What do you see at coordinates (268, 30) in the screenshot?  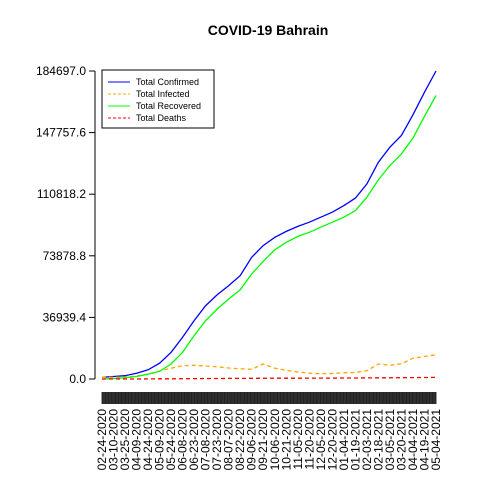 I see `chart-title: COVID-19 Bahrain` at bounding box center [268, 30].